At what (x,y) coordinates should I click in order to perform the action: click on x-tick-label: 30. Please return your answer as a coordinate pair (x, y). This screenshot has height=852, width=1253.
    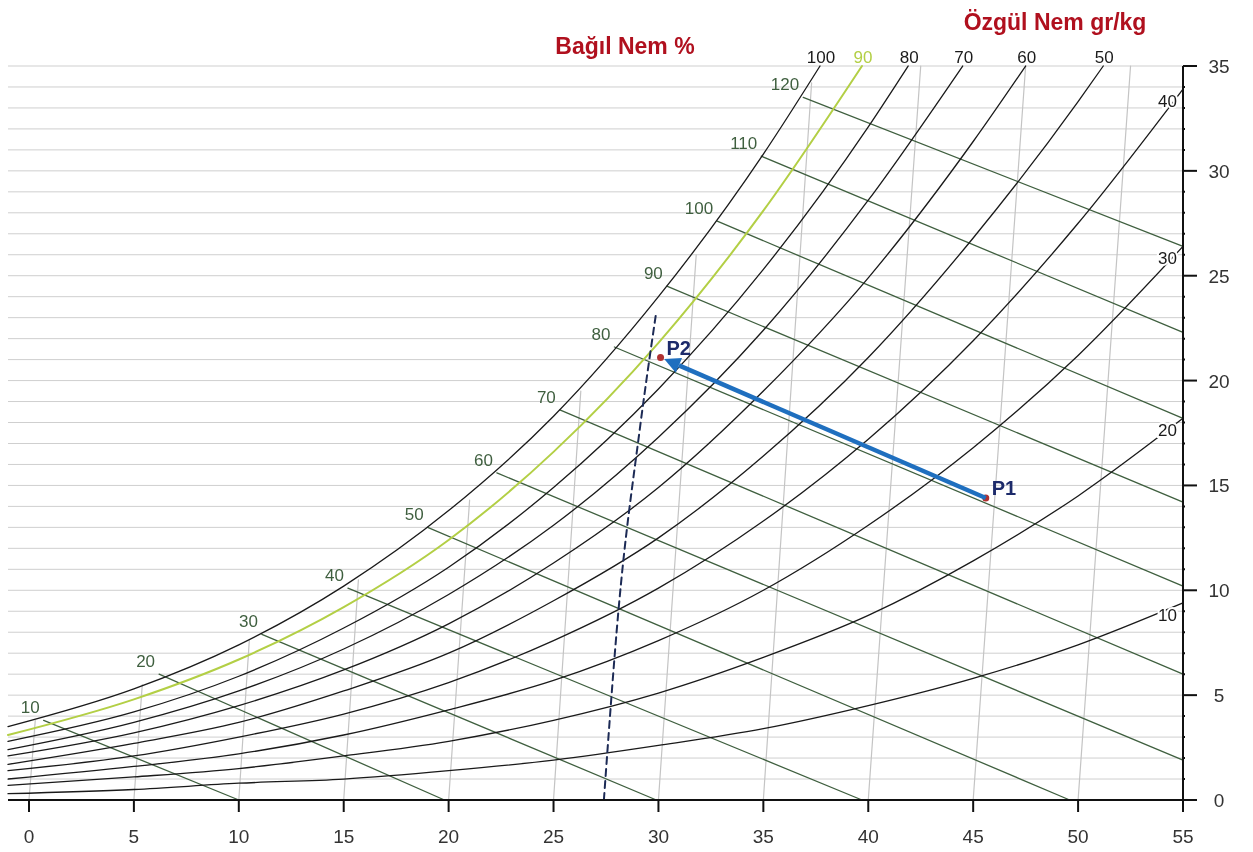
    Looking at the image, I should click on (658, 836).